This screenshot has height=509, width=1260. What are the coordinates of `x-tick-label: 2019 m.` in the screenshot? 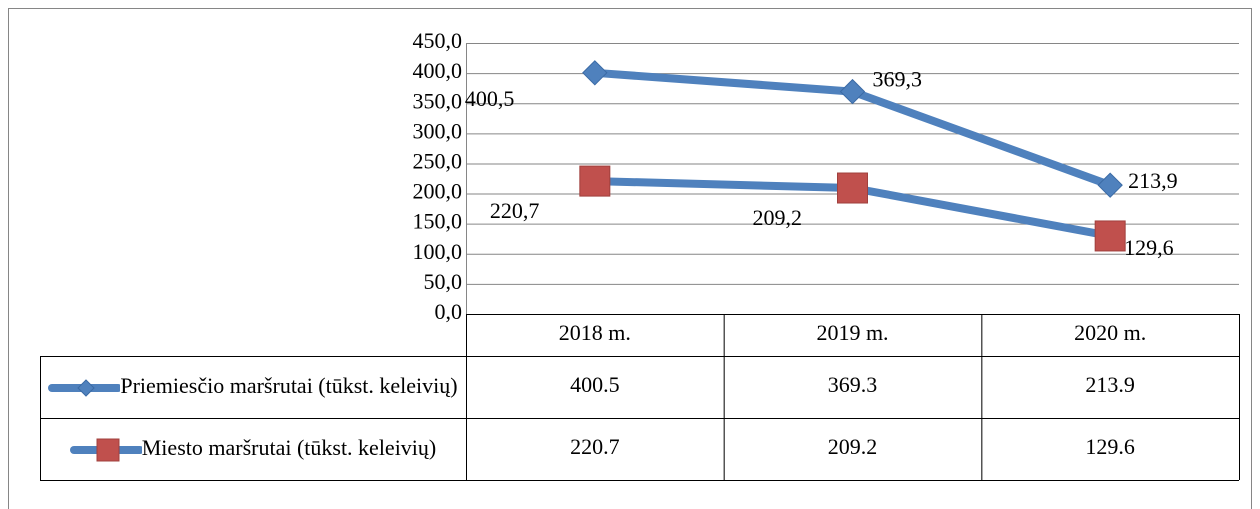 It's located at (852, 332).